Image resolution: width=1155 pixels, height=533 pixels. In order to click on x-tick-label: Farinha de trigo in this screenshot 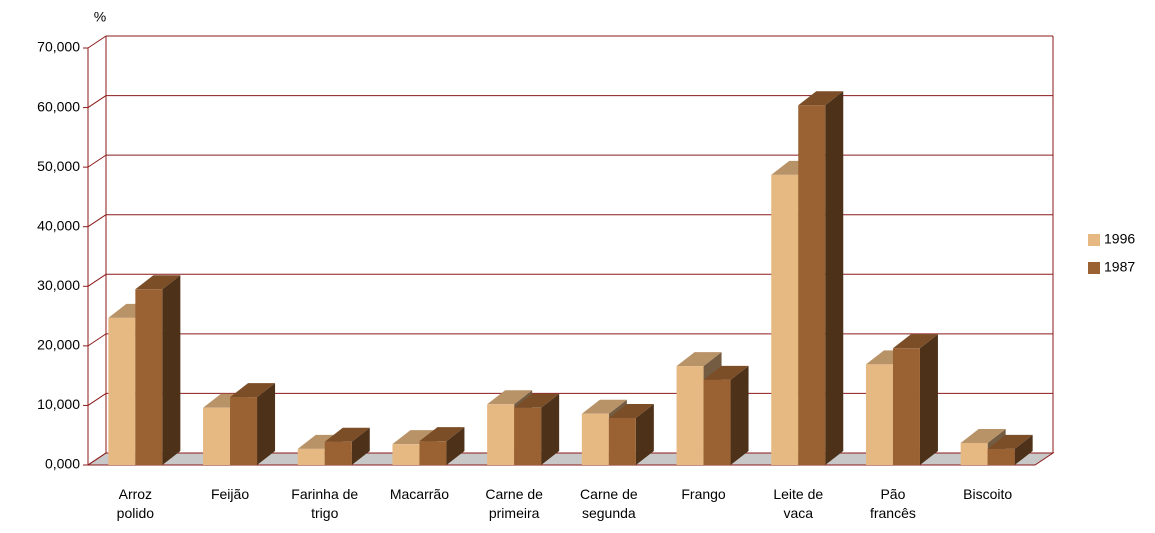, I will do `click(325, 503)`.